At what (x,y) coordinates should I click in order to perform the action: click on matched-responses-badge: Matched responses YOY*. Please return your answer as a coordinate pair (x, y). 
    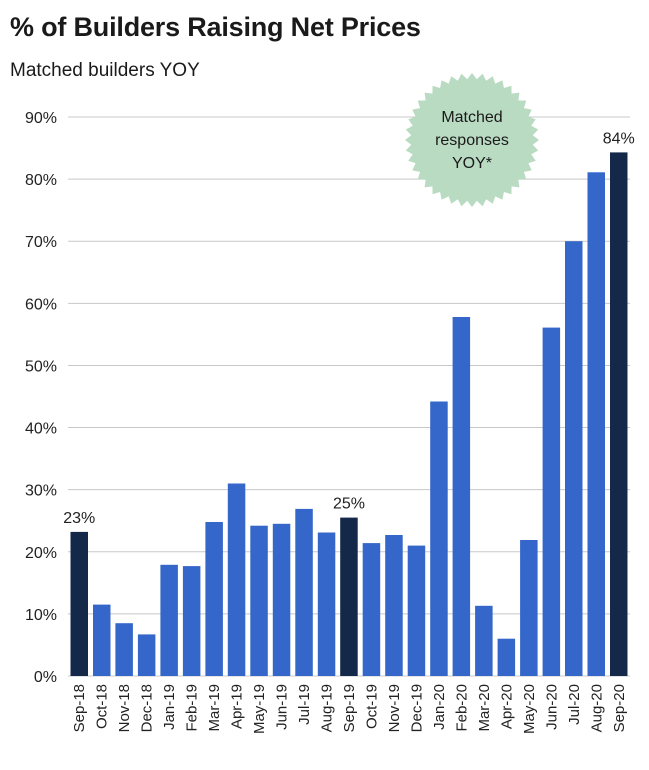
    Looking at the image, I should click on (472, 140).